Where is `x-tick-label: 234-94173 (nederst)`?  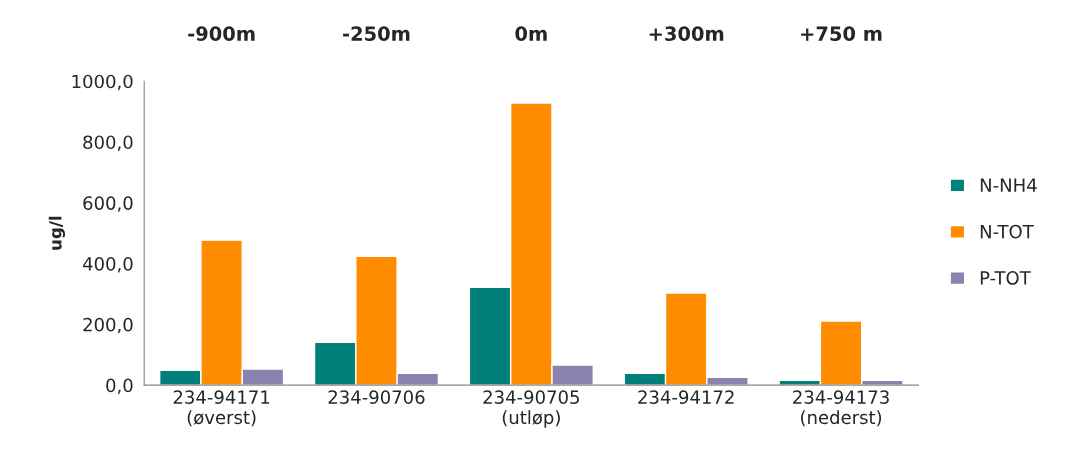
x-tick-label: 234-94173 (nederst) is located at coordinates (841, 408).